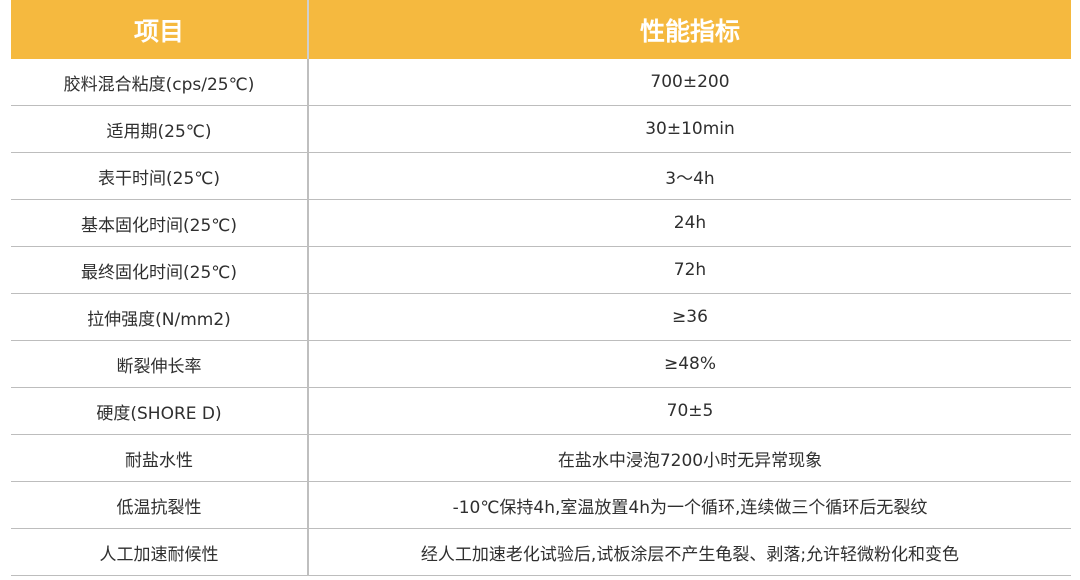 This screenshot has width=1080, height=580. Describe the element at coordinates (689, 364) in the screenshot. I see `row-spec: ≥48%` at that location.